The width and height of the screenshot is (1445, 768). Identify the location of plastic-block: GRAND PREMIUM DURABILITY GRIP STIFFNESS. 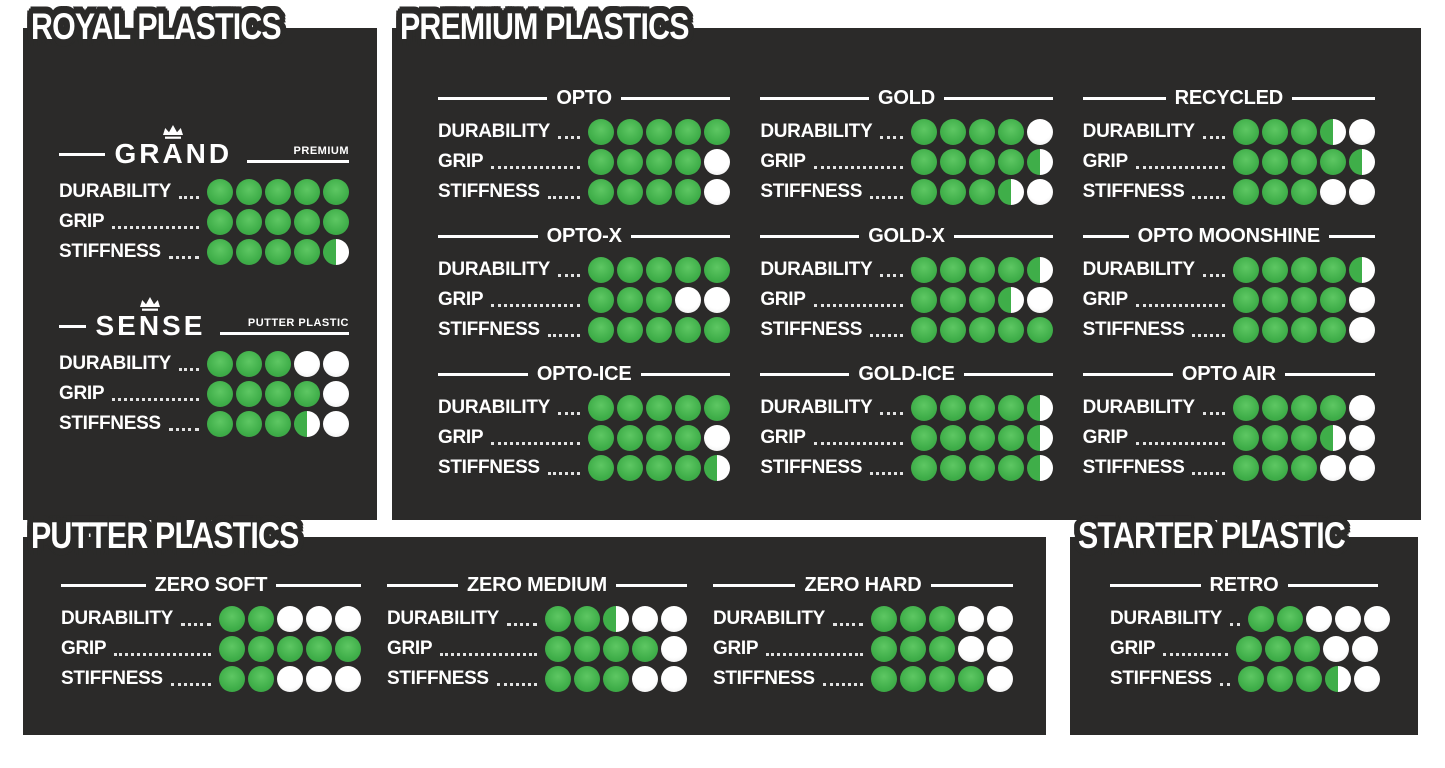
(204, 196).